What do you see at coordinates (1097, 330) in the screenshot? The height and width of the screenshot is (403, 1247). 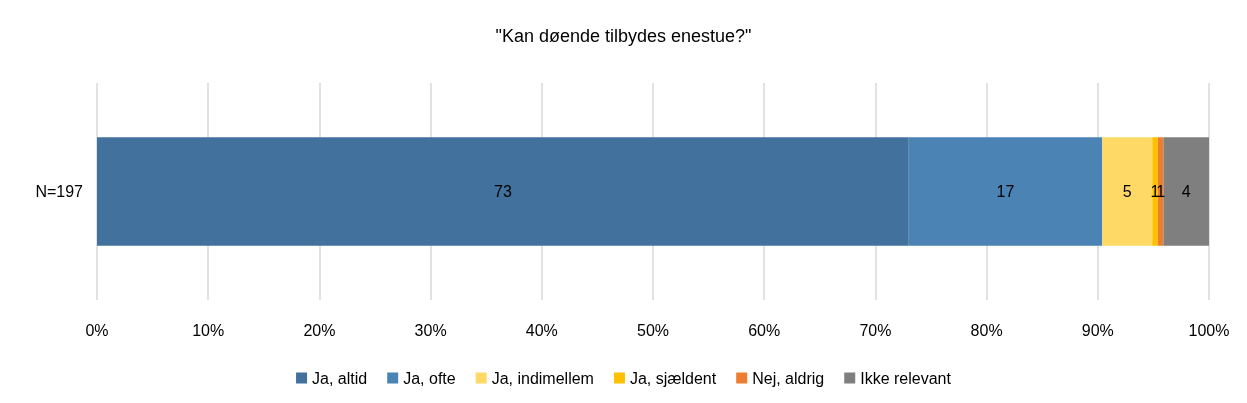 I see `x-tick-label: 90%` at bounding box center [1097, 330].